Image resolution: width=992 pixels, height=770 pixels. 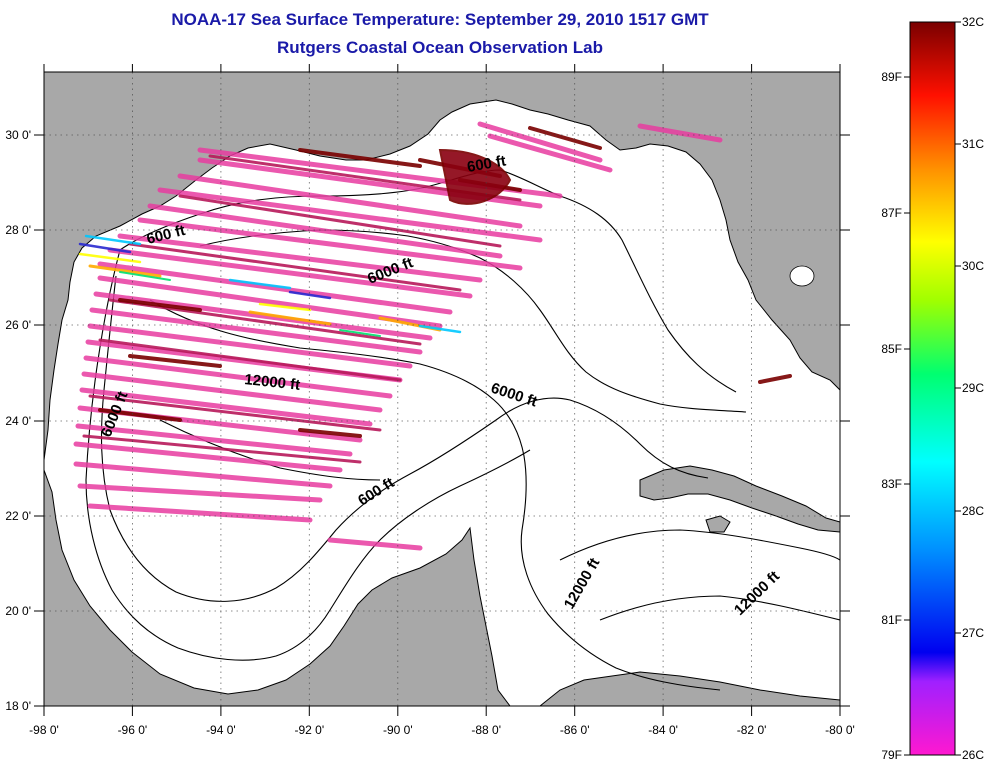 What do you see at coordinates (18, 706) in the screenshot?
I see `lat-label: 18 0'` at bounding box center [18, 706].